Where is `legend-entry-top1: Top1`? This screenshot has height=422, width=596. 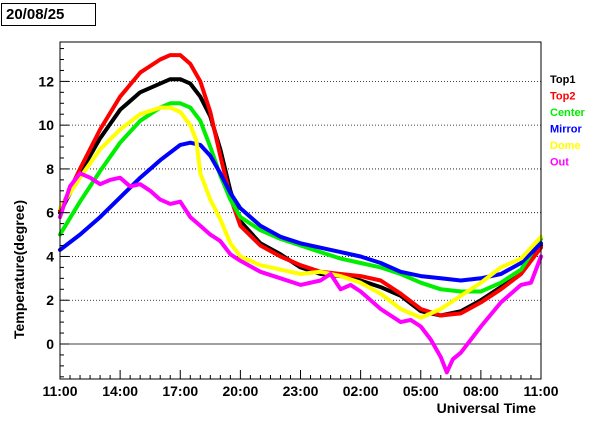 legend-entry-top1: Top1 is located at coordinates (562, 80).